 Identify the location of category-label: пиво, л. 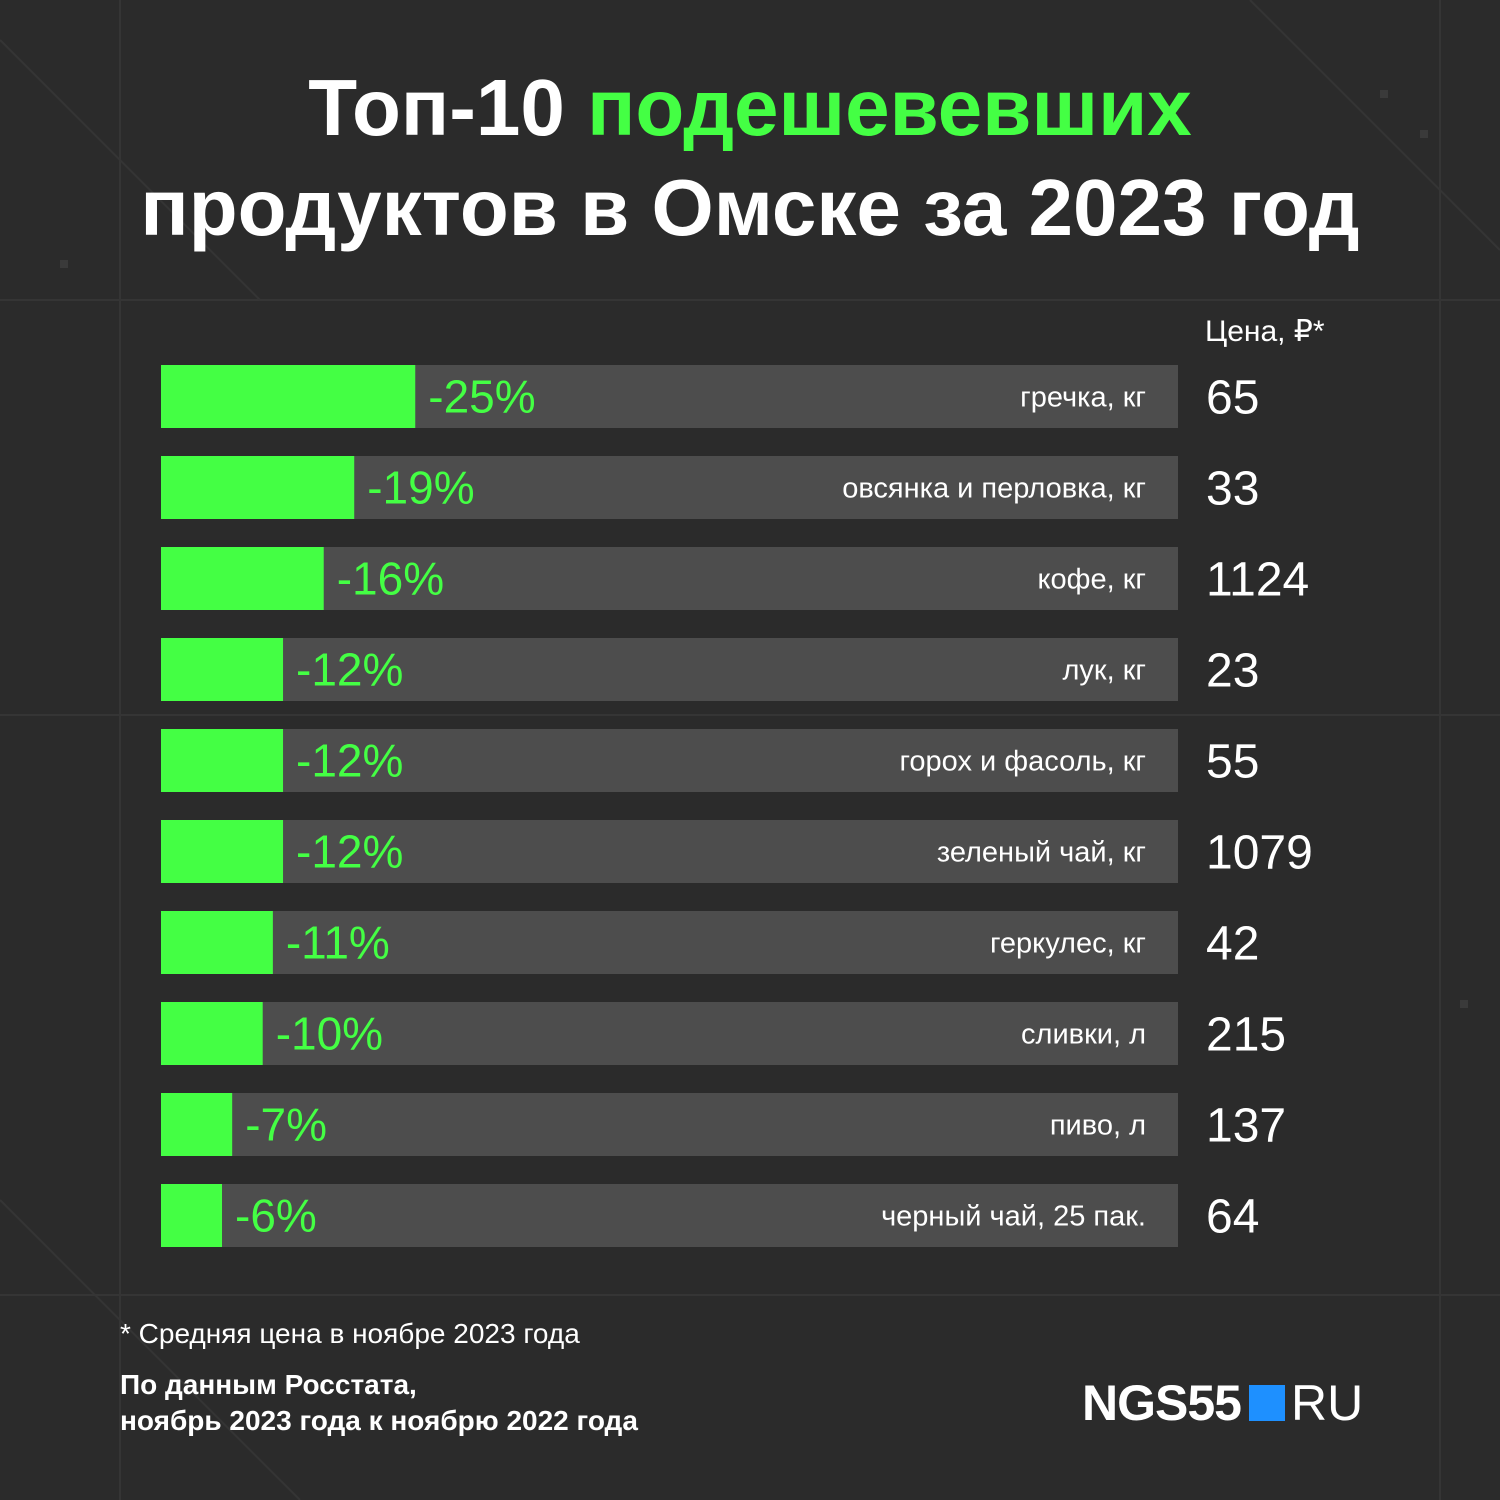
(1098, 1126).